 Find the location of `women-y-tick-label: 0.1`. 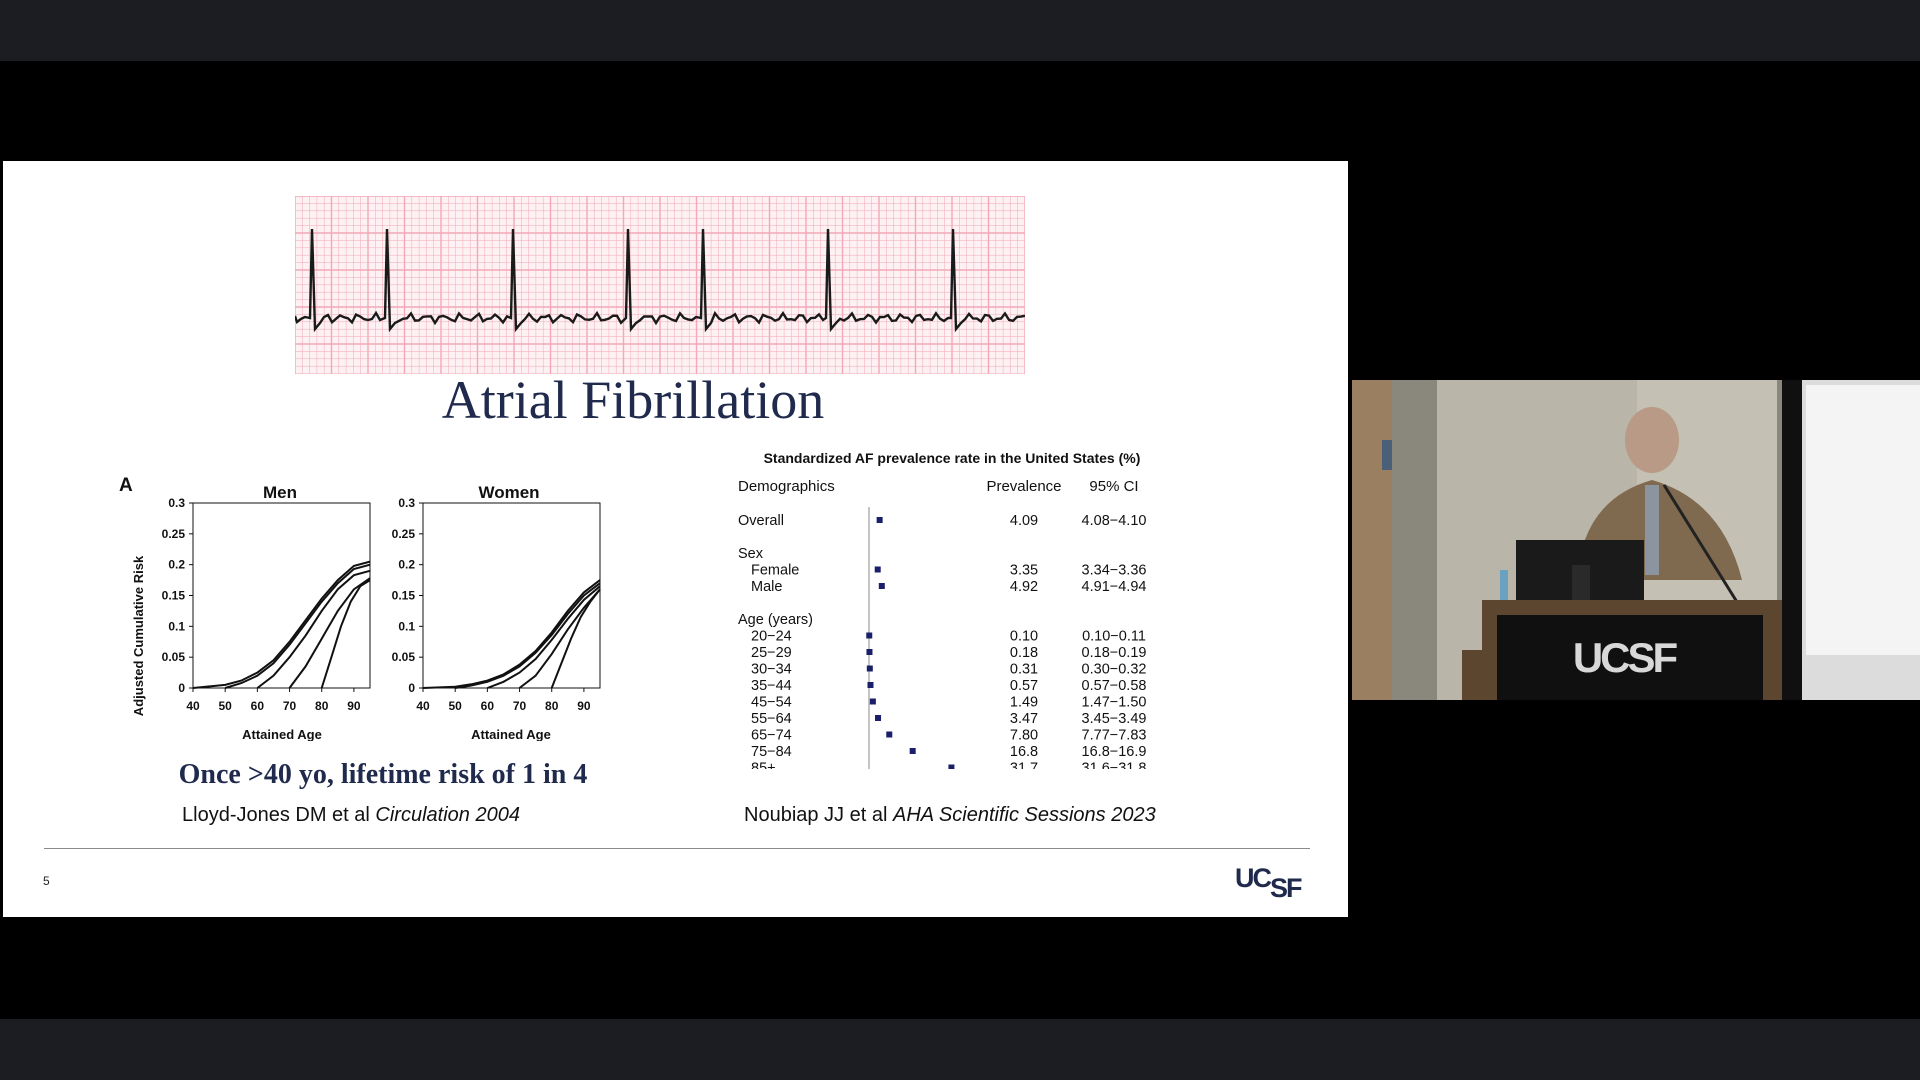

women-y-tick-label: 0.1 is located at coordinates (406, 626).